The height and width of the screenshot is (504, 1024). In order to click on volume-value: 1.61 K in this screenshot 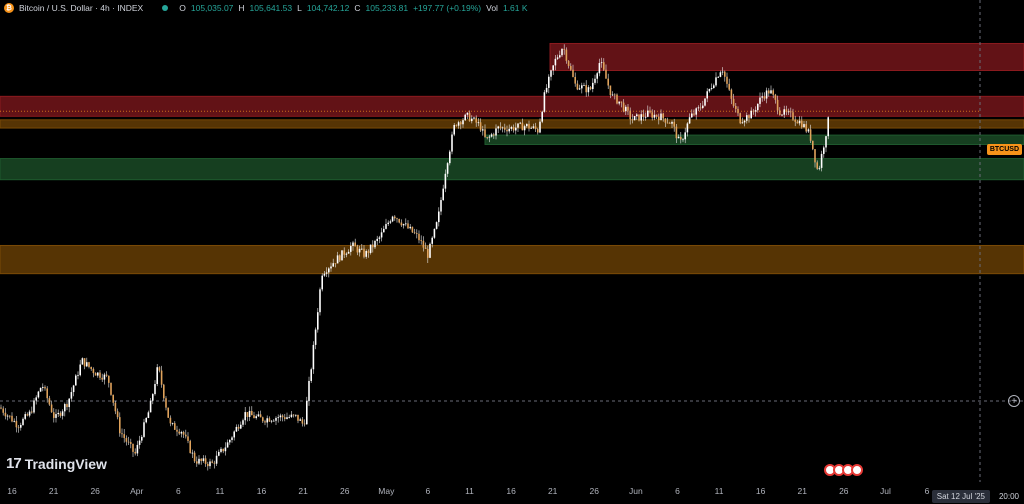, I will do `click(515, 8)`.